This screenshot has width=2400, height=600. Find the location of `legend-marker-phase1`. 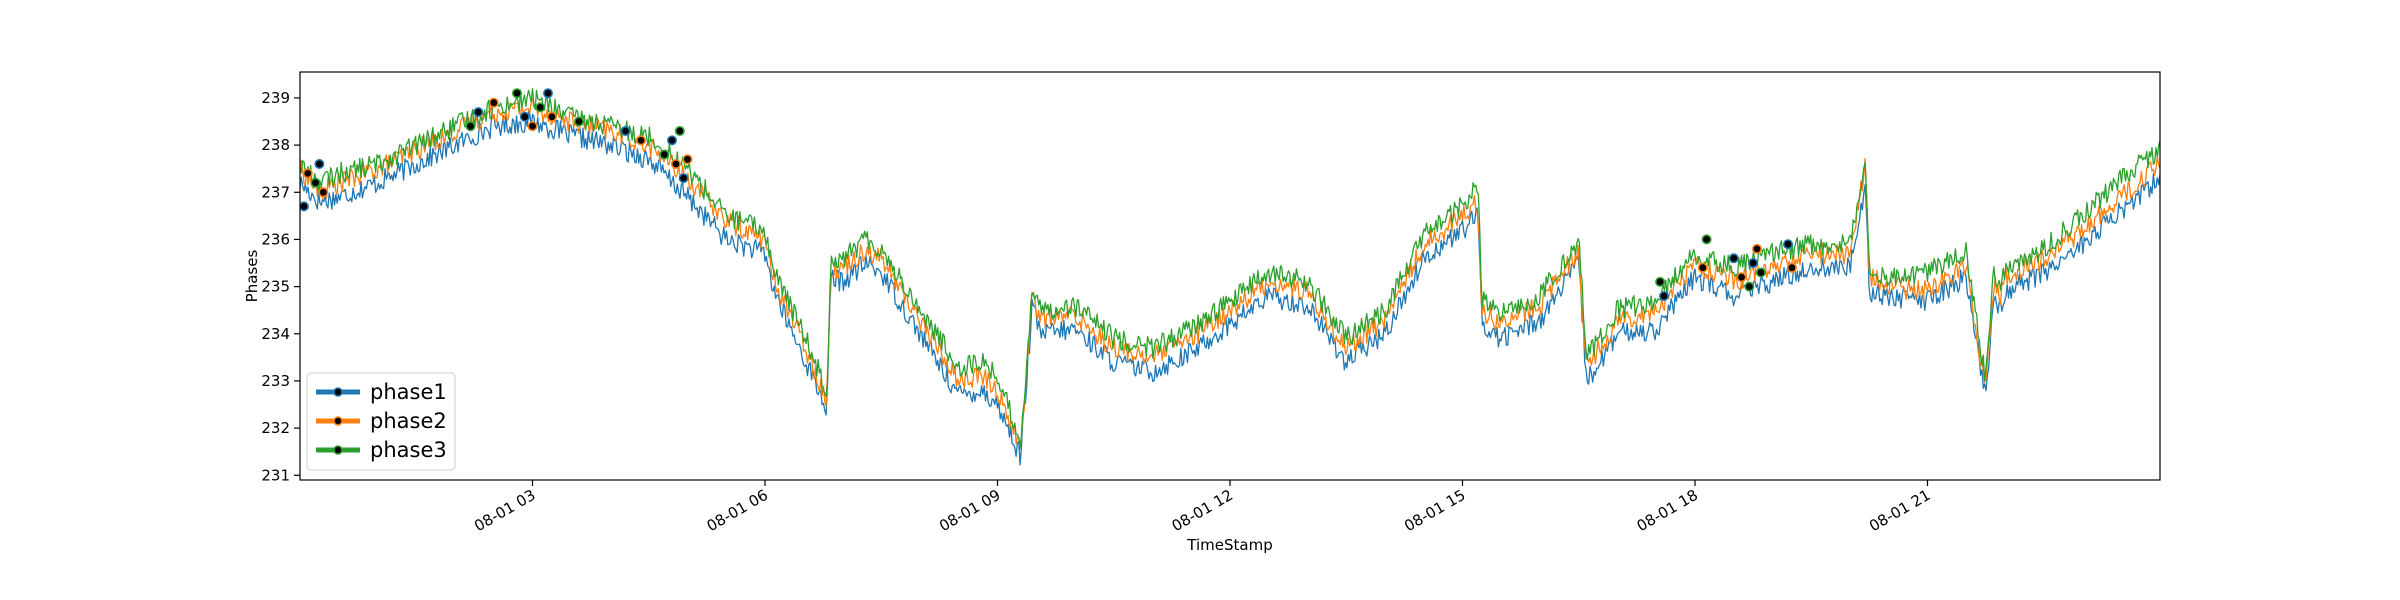

legend-marker-phase1 is located at coordinates (338, 392).